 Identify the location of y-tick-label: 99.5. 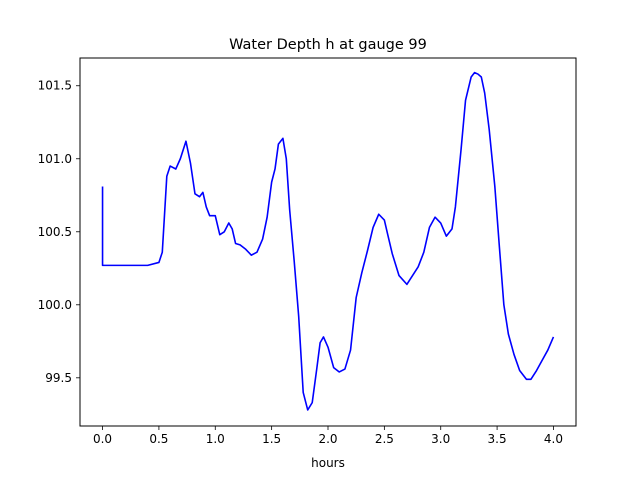
(58, 378).